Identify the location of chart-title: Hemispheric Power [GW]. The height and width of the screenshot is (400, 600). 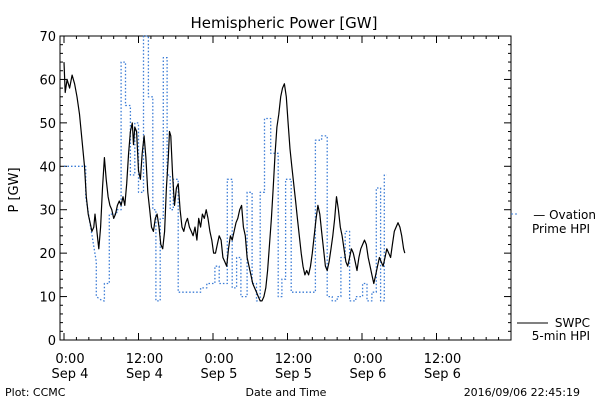
(284, 23).